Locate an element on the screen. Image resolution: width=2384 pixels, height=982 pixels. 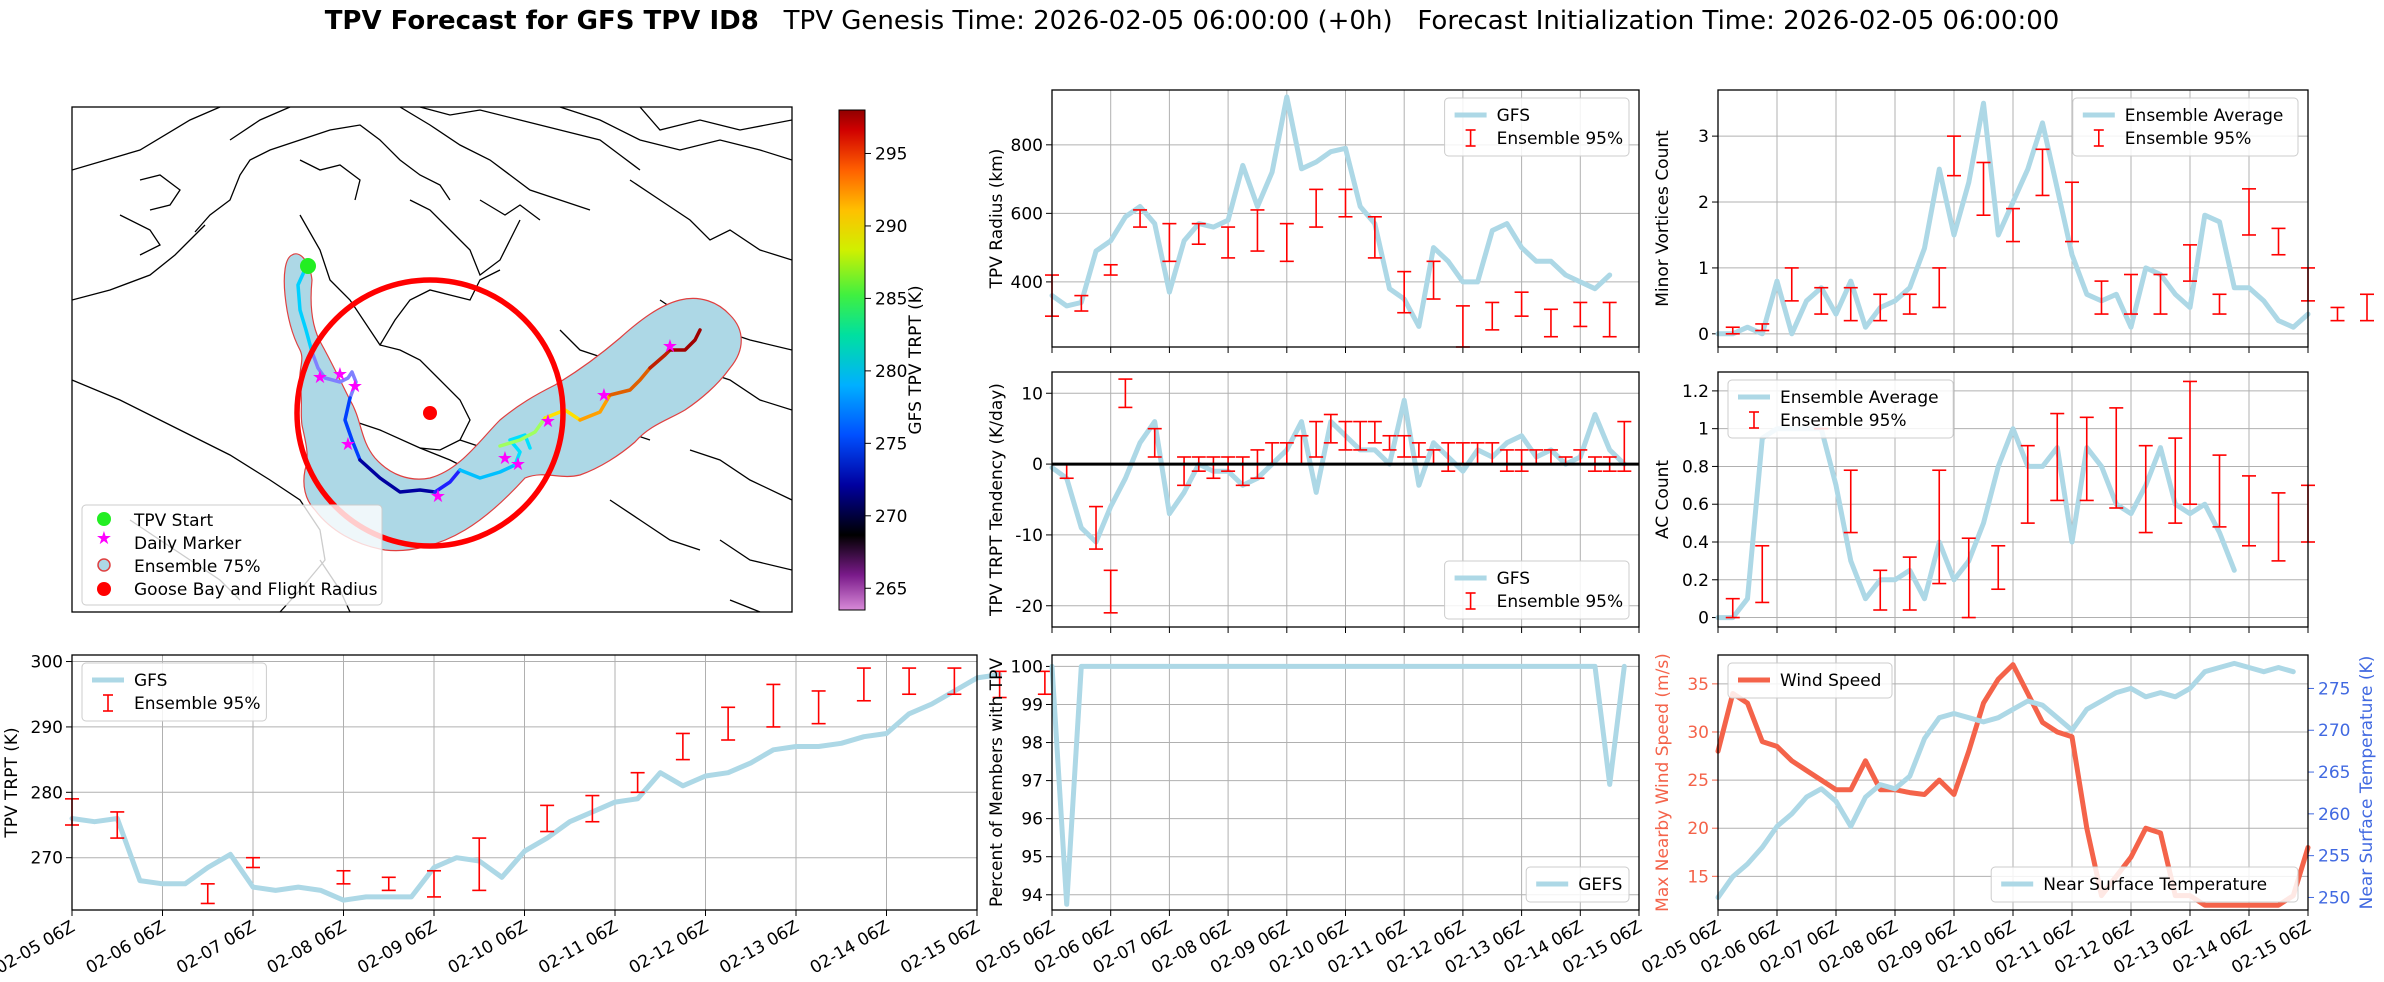
y-tick-label: 1 is located at coordinates (1703, 430).